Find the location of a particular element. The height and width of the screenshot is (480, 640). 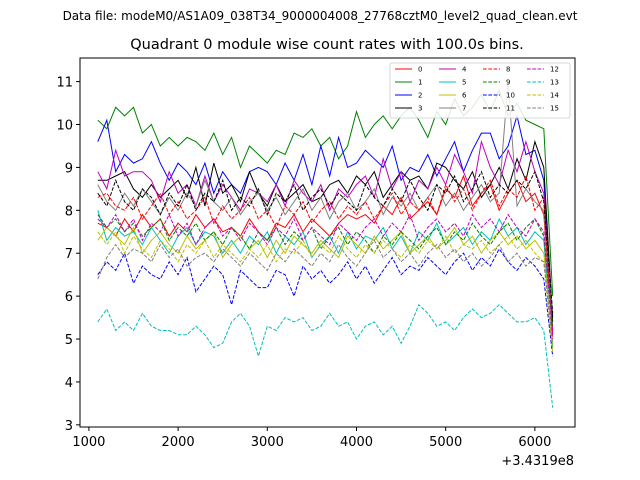

legend-label-5: 5 is located at coordinates (464, 83).